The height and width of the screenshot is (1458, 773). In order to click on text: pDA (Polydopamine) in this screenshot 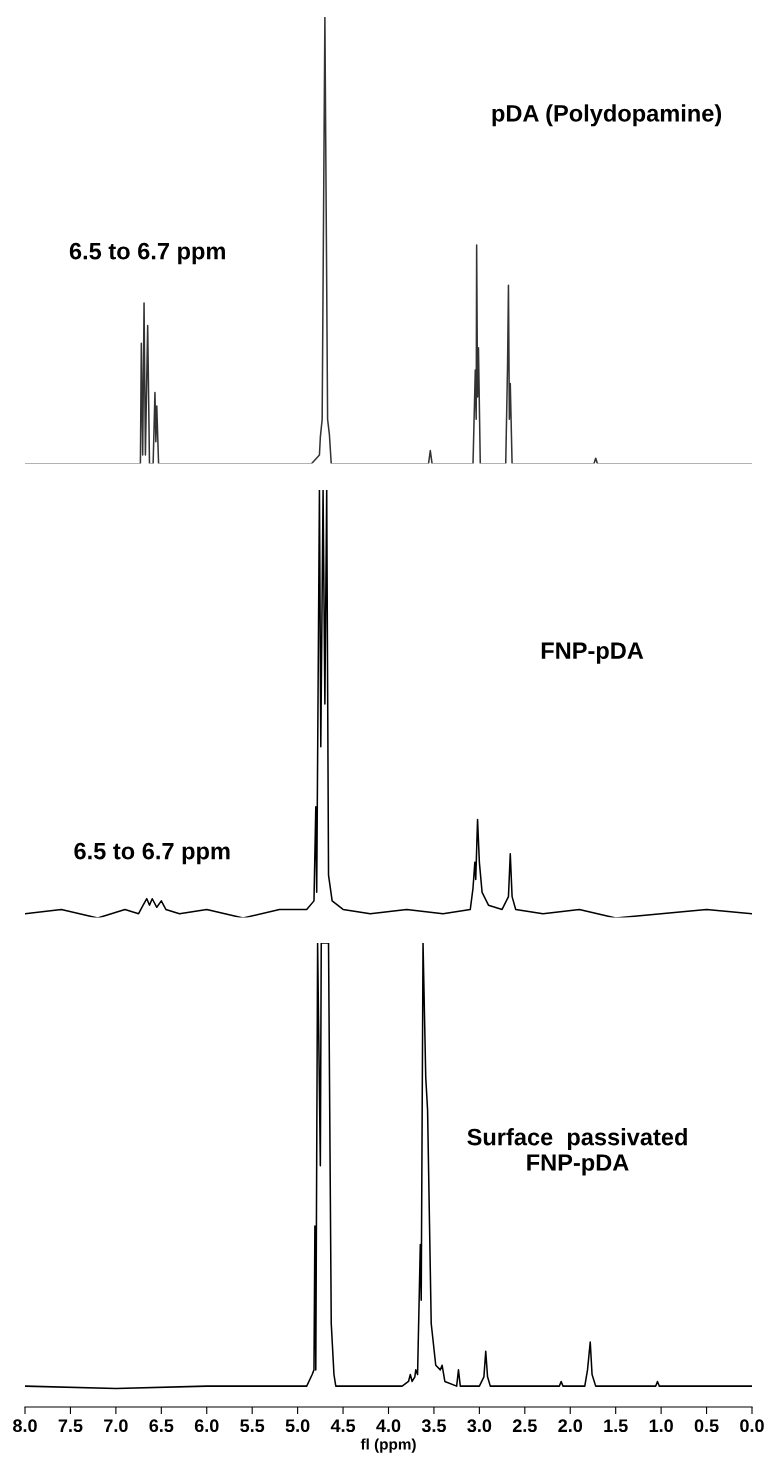, I will do `click(607, 115)`.